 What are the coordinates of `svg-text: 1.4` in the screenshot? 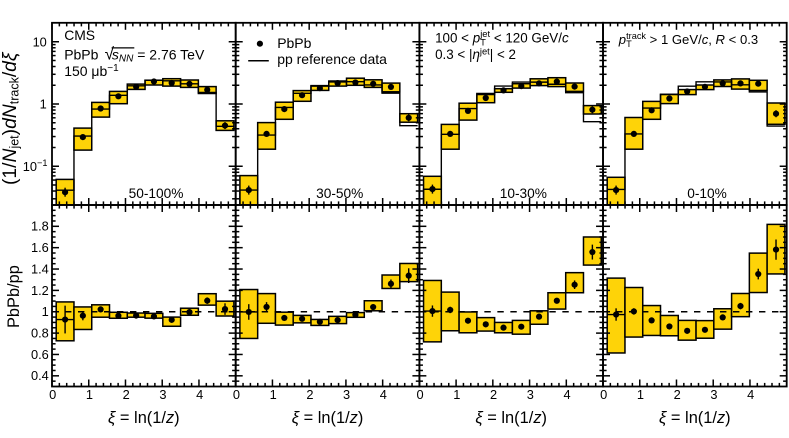 It's located at (40, 268).